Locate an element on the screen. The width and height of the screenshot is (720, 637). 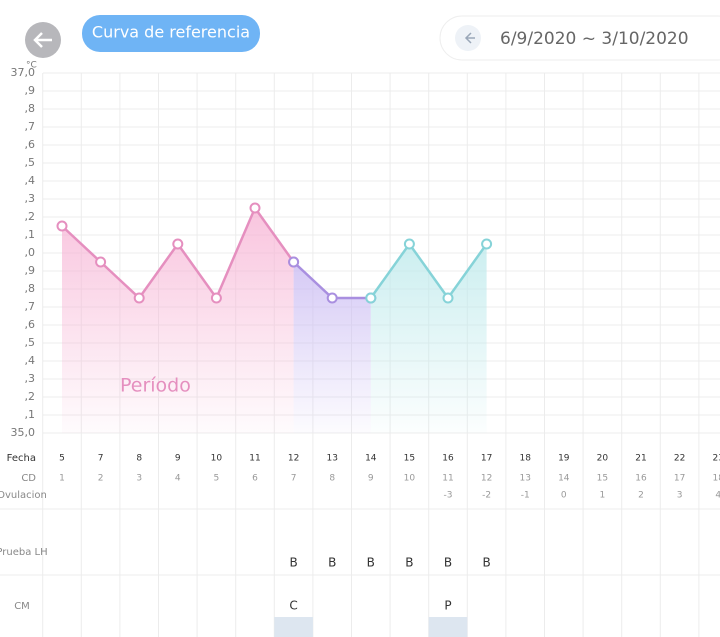
date-label: 19 is located at coordinates (564, 459).